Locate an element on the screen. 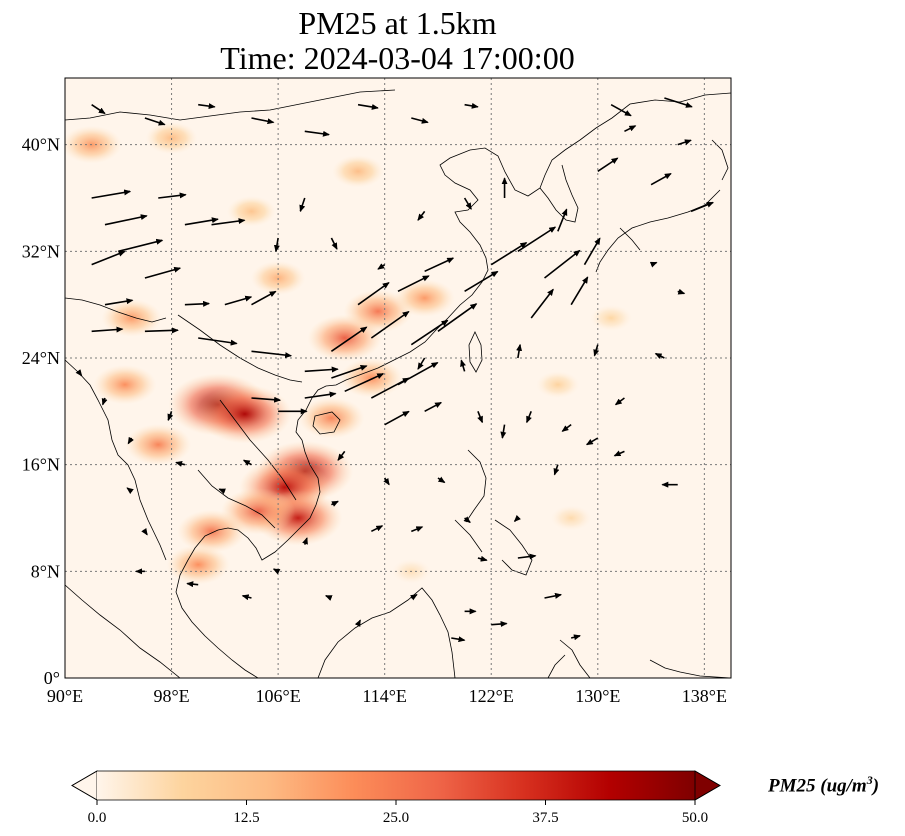 This screenshot has width=905, height=836. colorbar-tick-label: 25.0 is located at coordinates (396, 818).